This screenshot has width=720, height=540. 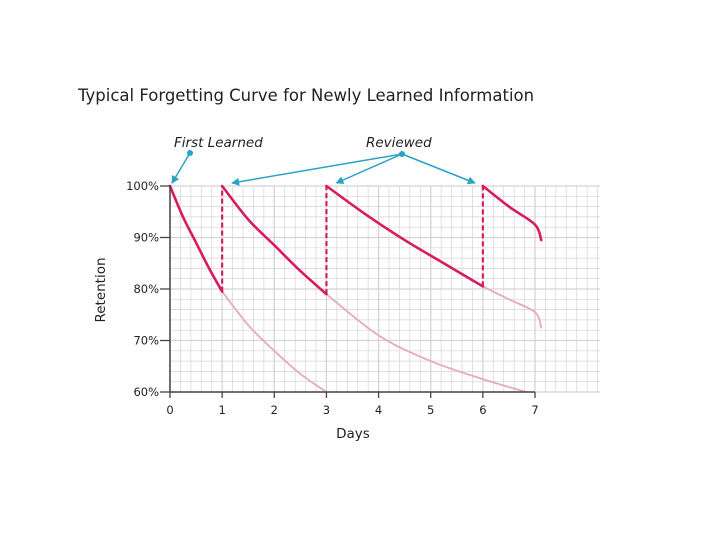 What do you see at coordinates (326, 410) in the screenshot?
I see `x-tick-label: 3` at bounding box center [326, 410].